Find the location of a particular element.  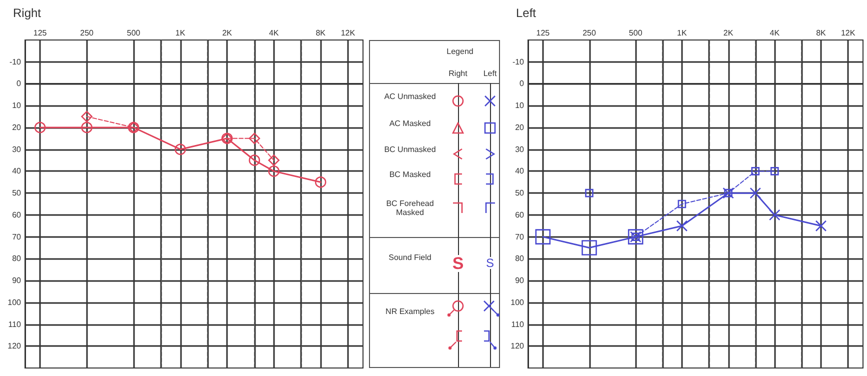

text: BC Unmasked is located at coordinates (410, 149).